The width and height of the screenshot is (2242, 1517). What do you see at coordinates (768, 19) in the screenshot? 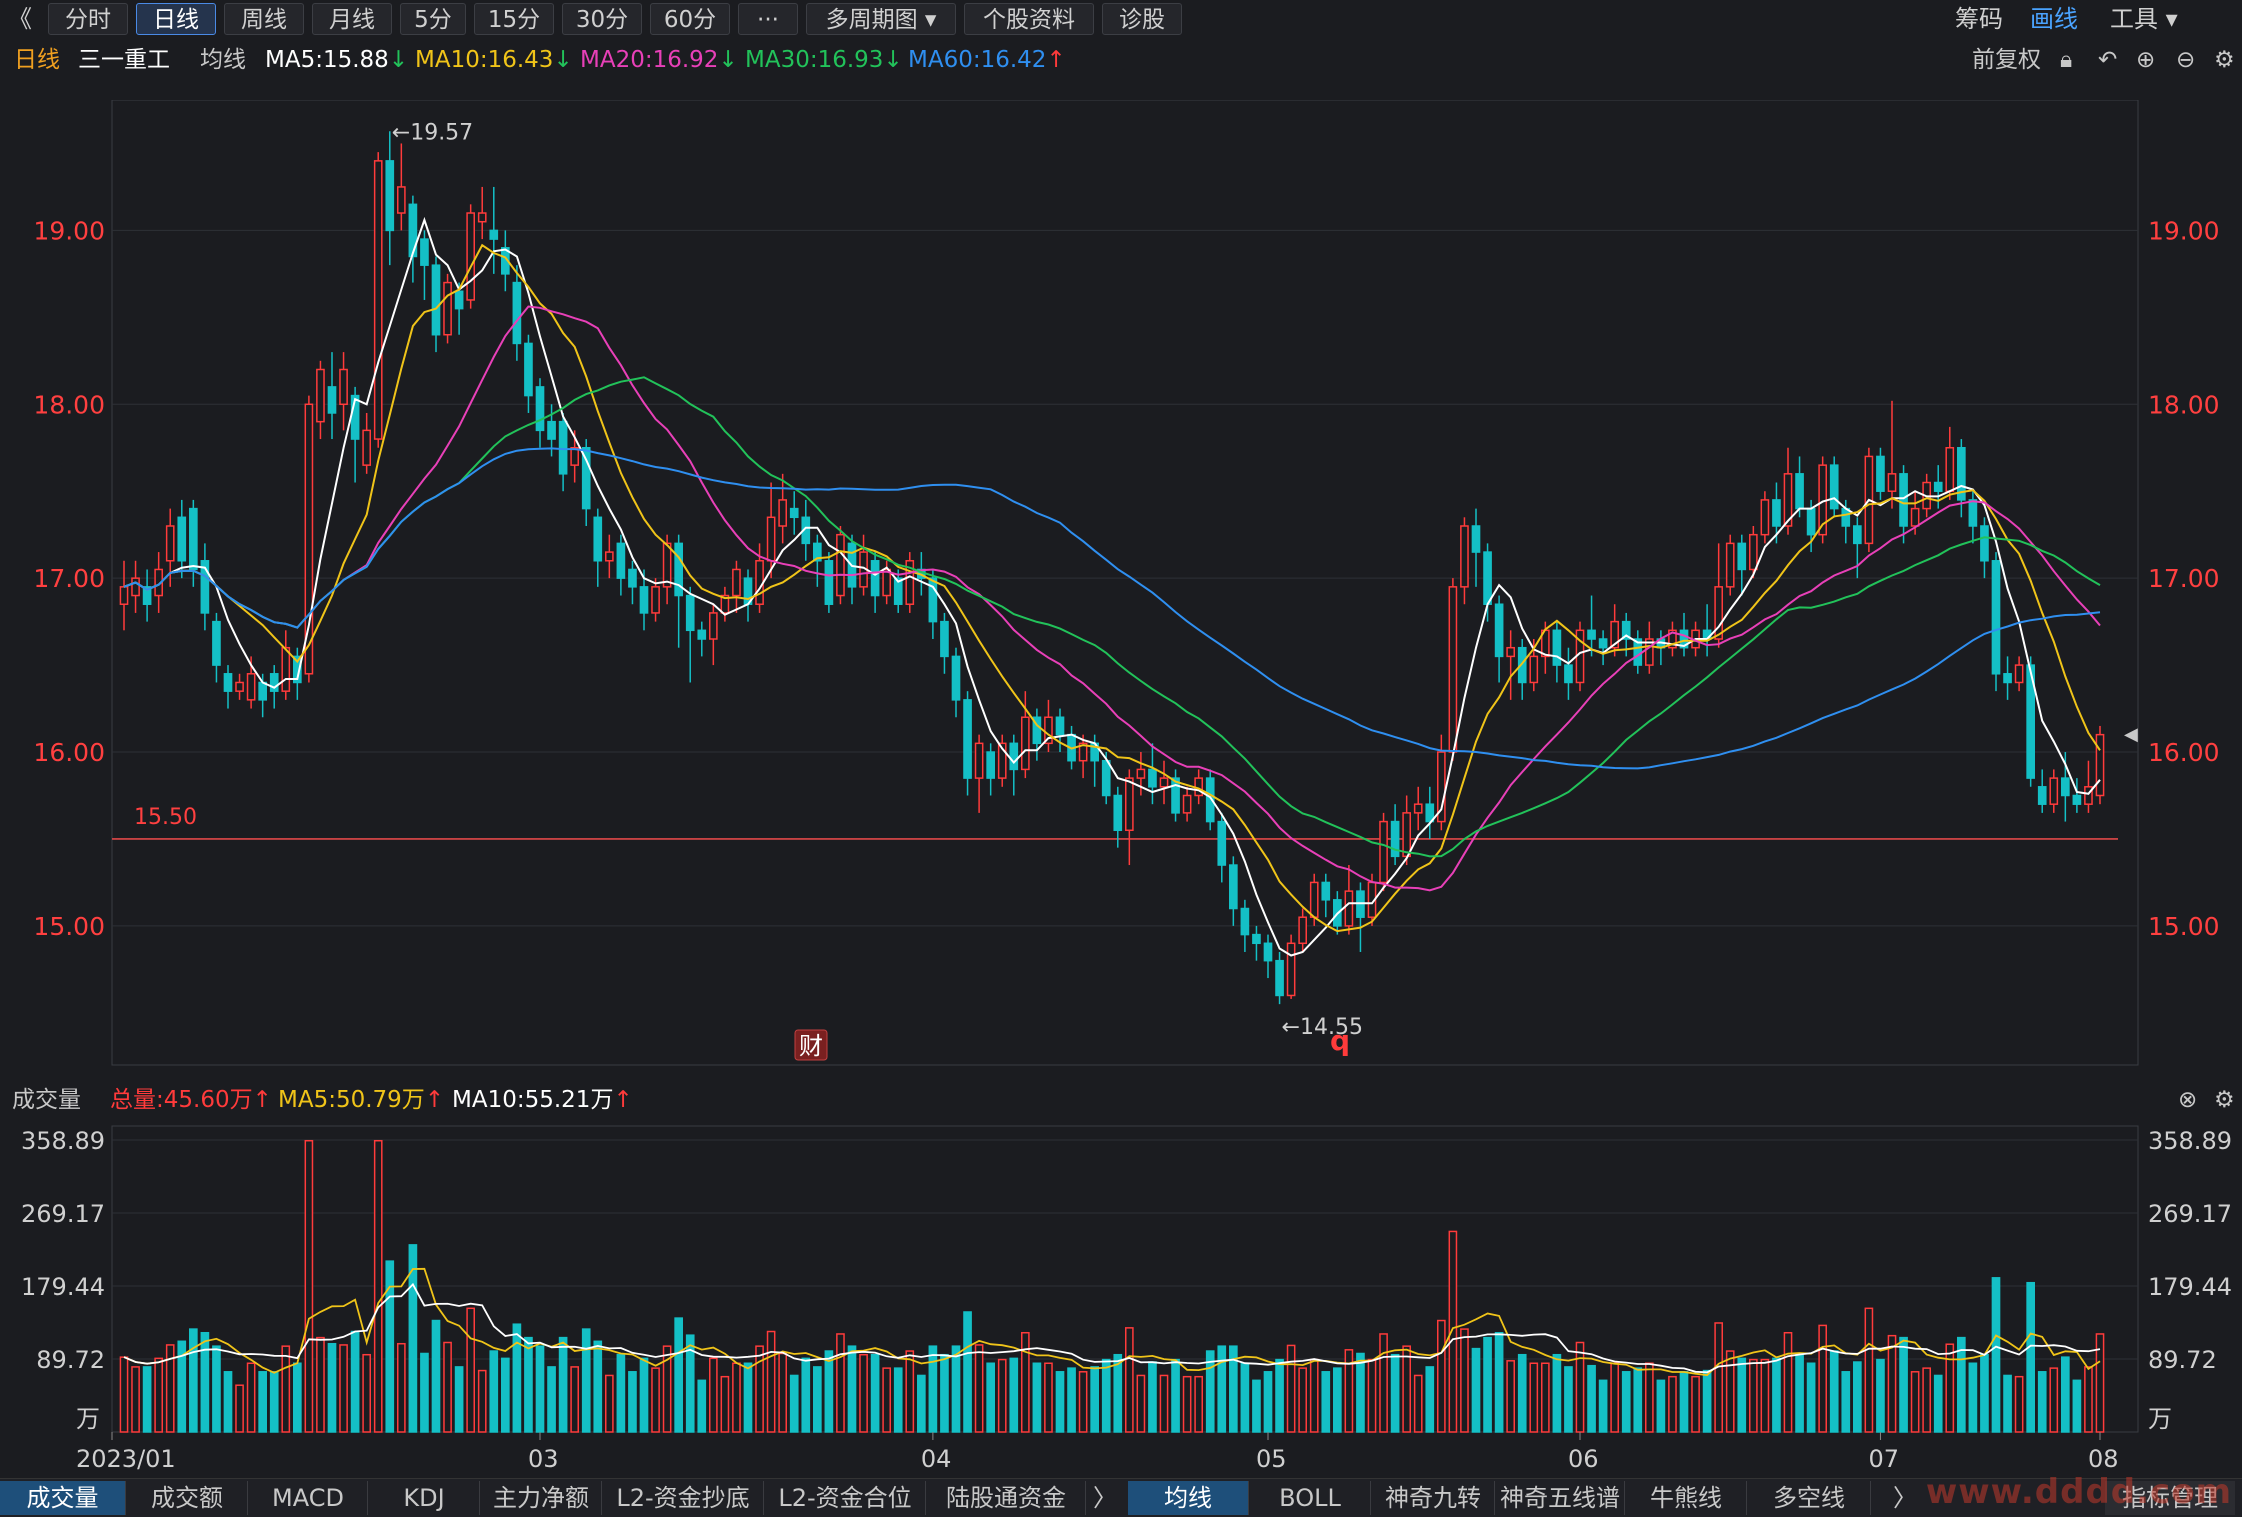
I see `tab-8: ···` at bounding box center [768, 19].